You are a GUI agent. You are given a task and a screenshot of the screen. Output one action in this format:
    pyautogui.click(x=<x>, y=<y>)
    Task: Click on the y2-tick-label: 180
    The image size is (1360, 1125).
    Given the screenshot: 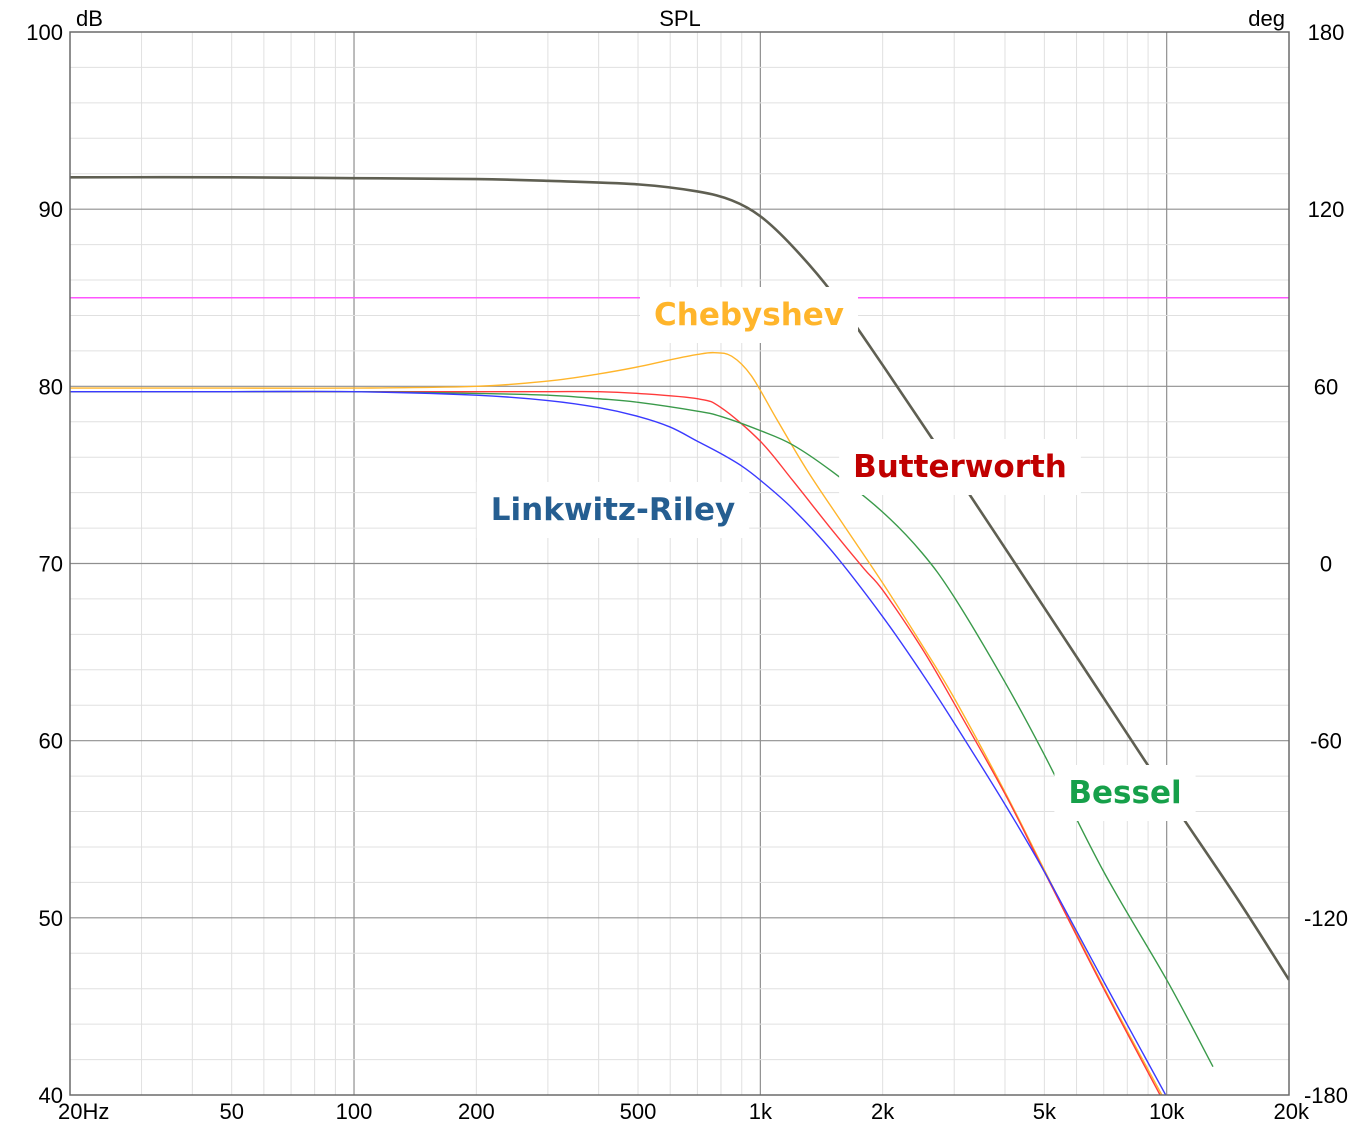 What is the action you would take?
    pyautogui.click(x=1326, y=32)
    